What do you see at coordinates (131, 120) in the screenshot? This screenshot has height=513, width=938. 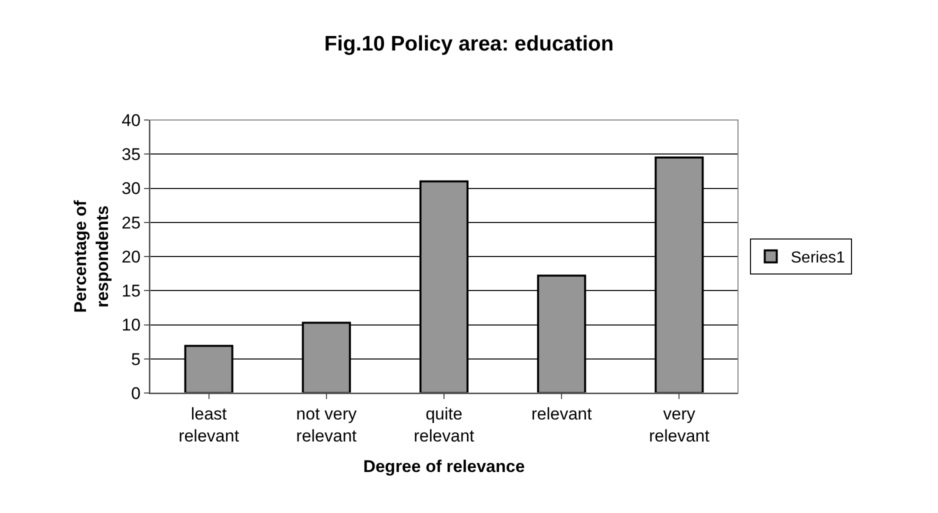 I see `y-tick-label: 40` at bounding box center [131, 120].